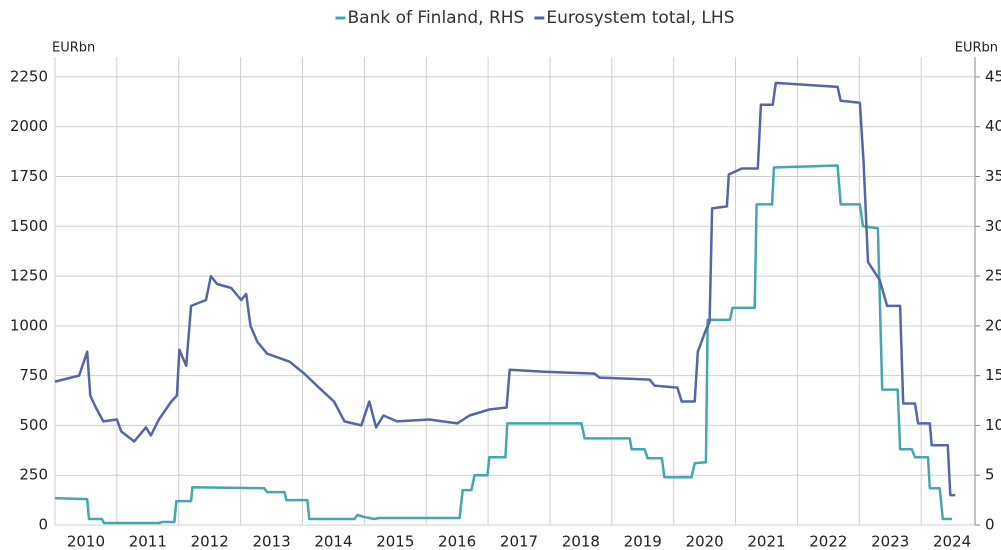 This screenshot has height=550, width=1001. What do you see at coordinates (29, 226) in the screenshot?
I see `y-tick-label: 1500` at bounding box center [29, 226].